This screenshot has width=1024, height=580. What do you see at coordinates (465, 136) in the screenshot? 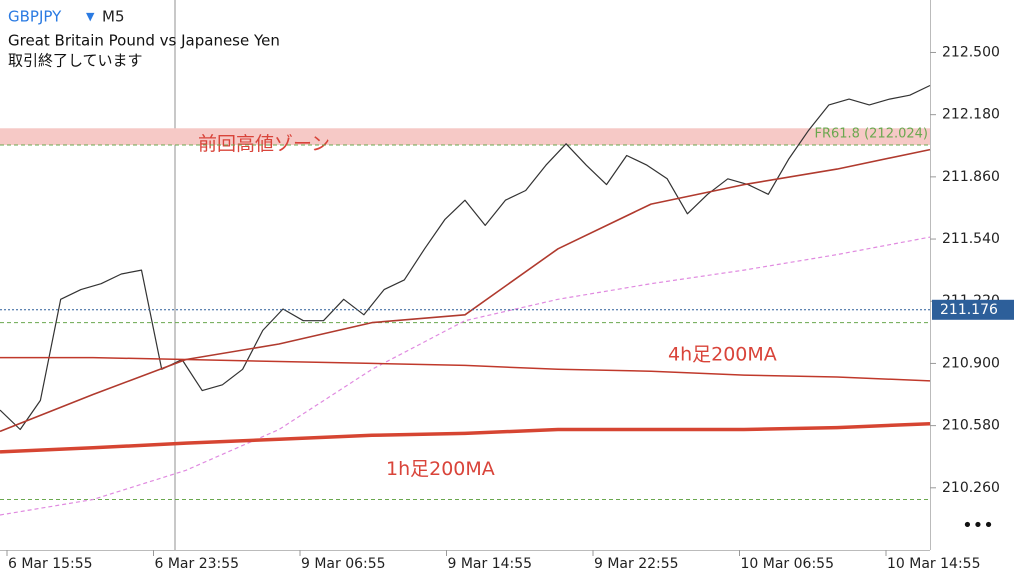
I see `zone-band` at bounding box center [465, 136].